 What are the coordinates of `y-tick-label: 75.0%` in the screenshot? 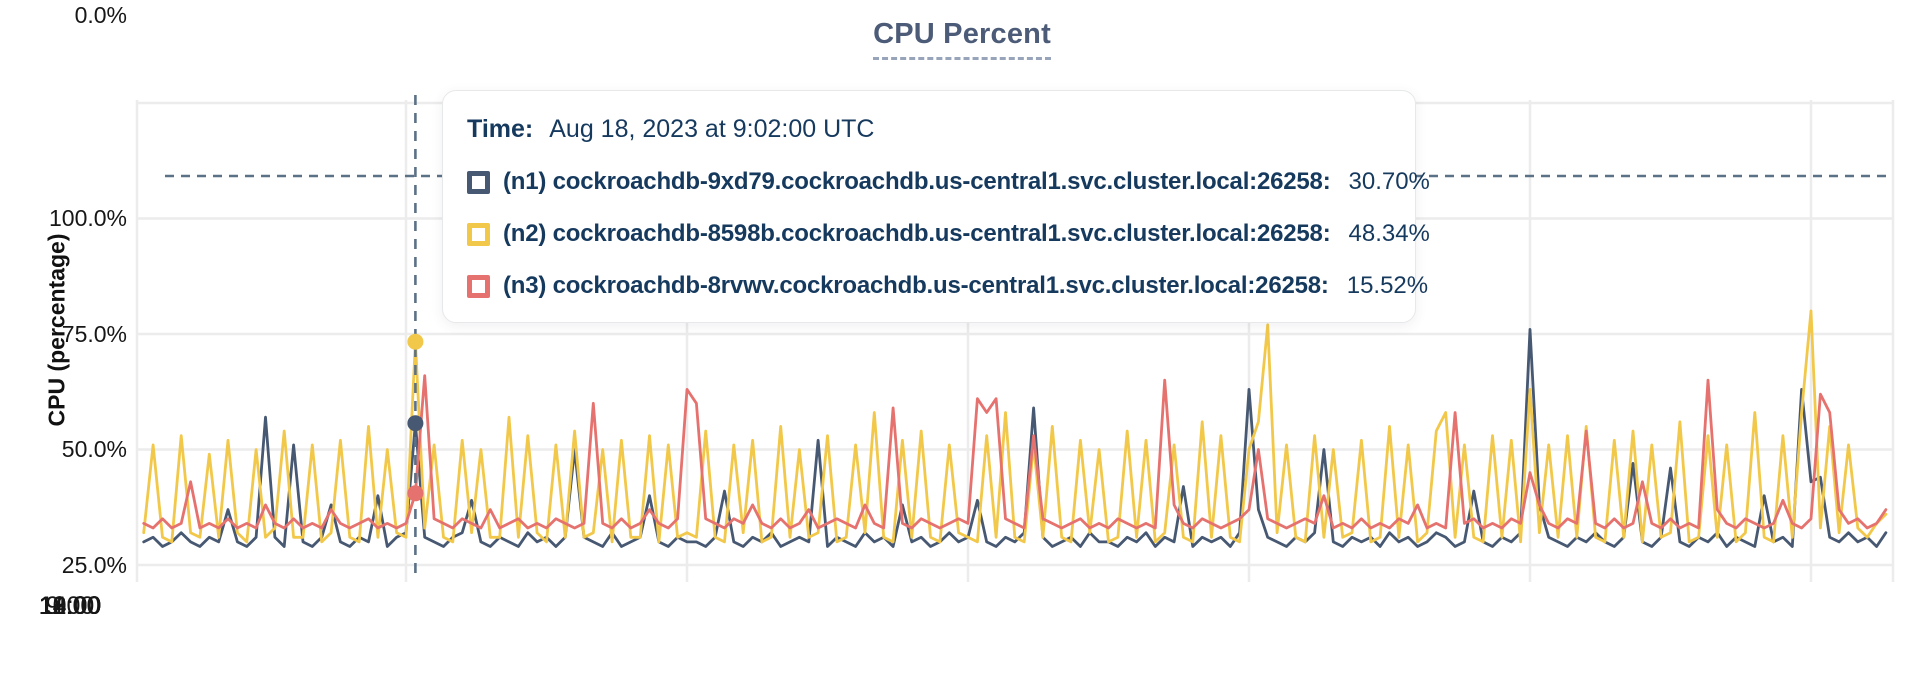 It's located at (94, 334).